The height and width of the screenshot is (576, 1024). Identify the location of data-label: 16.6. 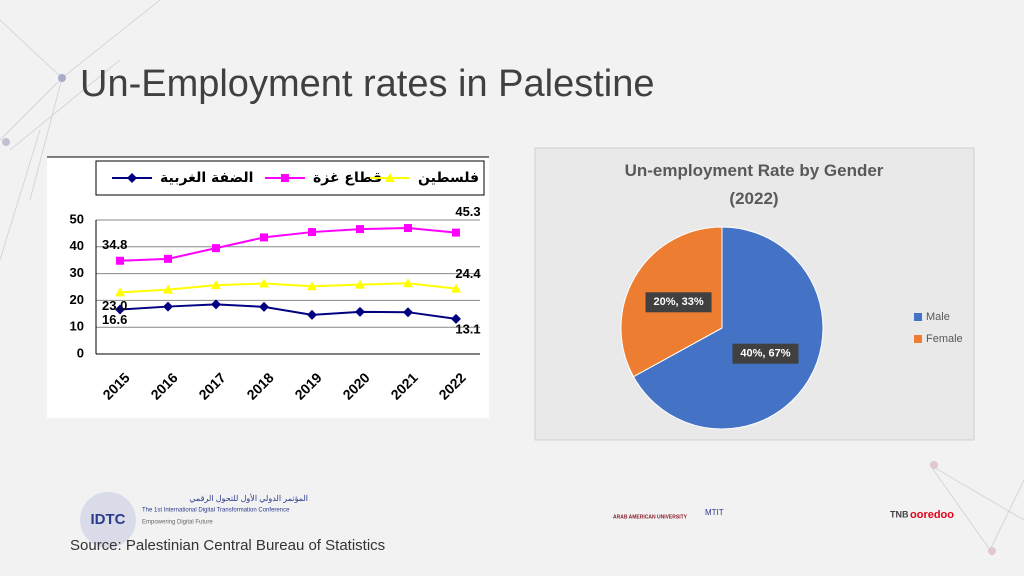
(114, 319).